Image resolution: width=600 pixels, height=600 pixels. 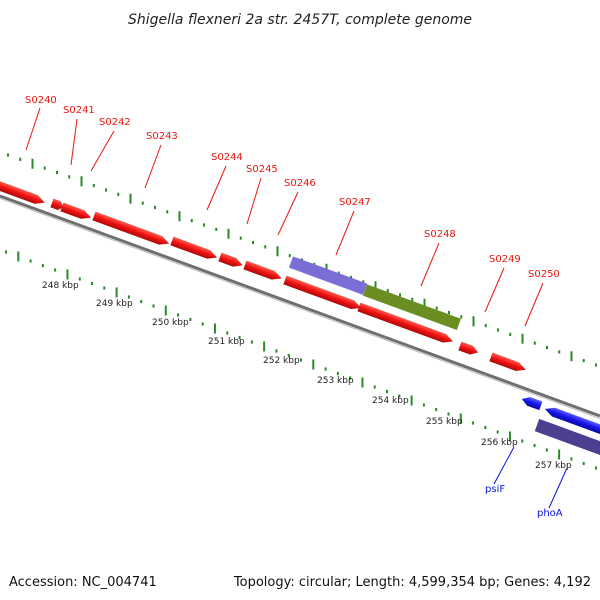 I want to click on gene-s0246-shape, so click(x=263, y=270).